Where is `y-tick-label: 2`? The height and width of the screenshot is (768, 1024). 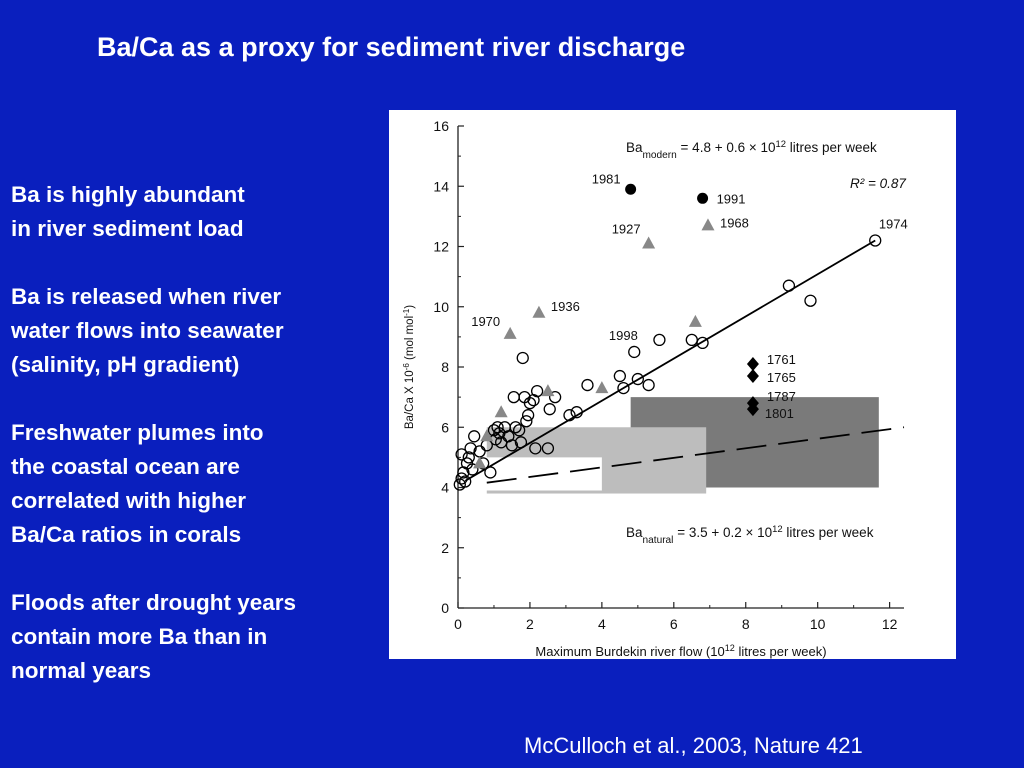 y-tick-label: 2 is located at coordinates (445, 548).